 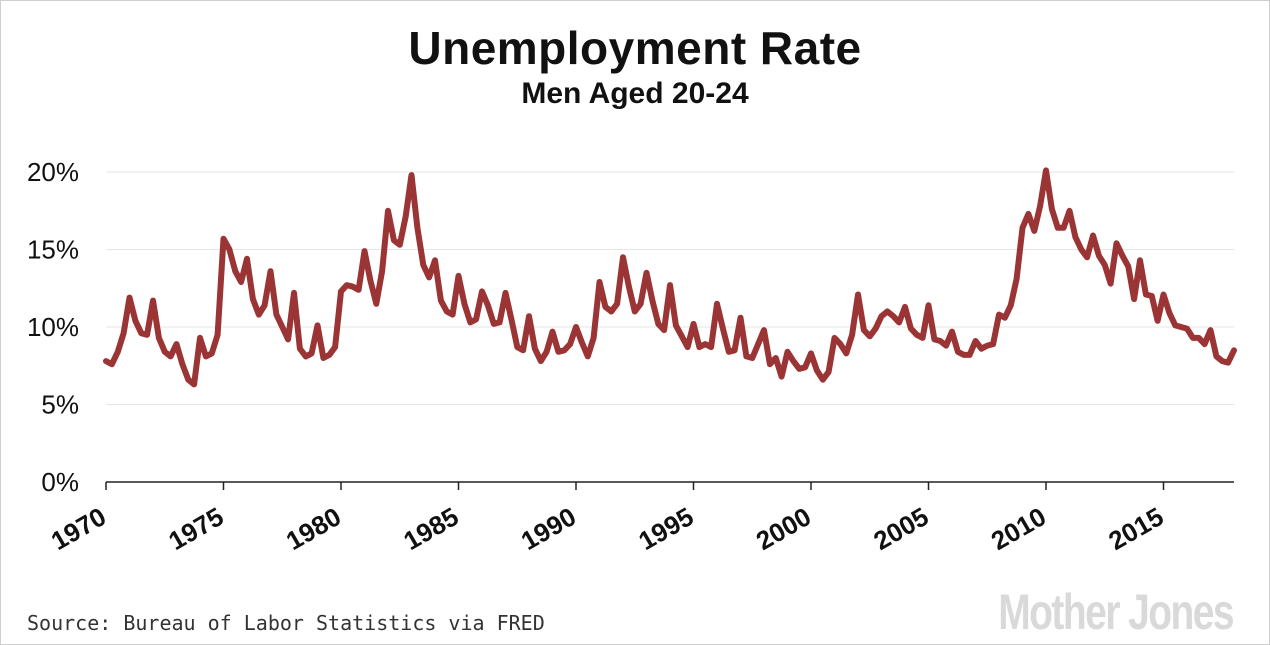 I want to click on x-tick-label: 1990, so click(x=548, y=528).